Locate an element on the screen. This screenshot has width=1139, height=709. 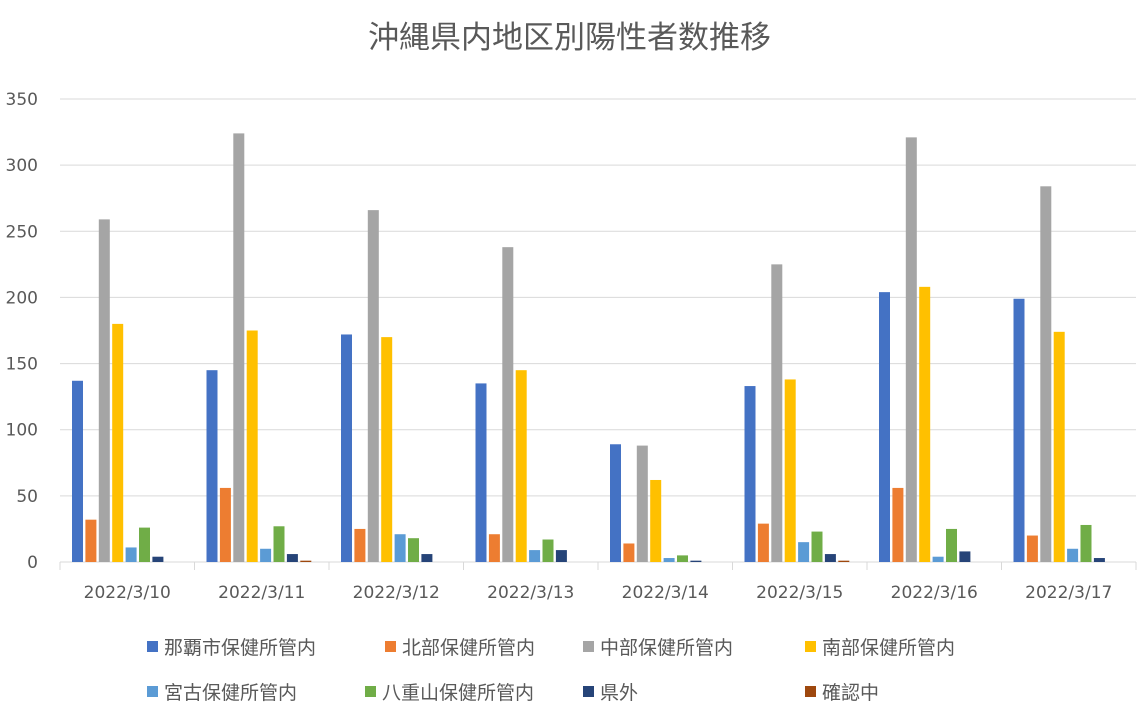
x-tick-label: 2022/3/17 is located at coordinates (1068, 593).